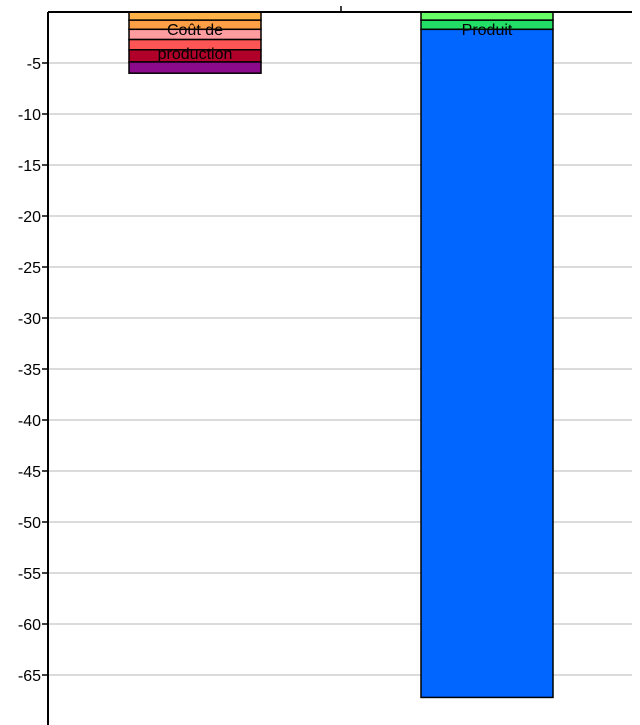  What do you see at coordinates (29, 421) in the screenshot?
I see `y-tick-label: -40` at bounding box center [29, 421].